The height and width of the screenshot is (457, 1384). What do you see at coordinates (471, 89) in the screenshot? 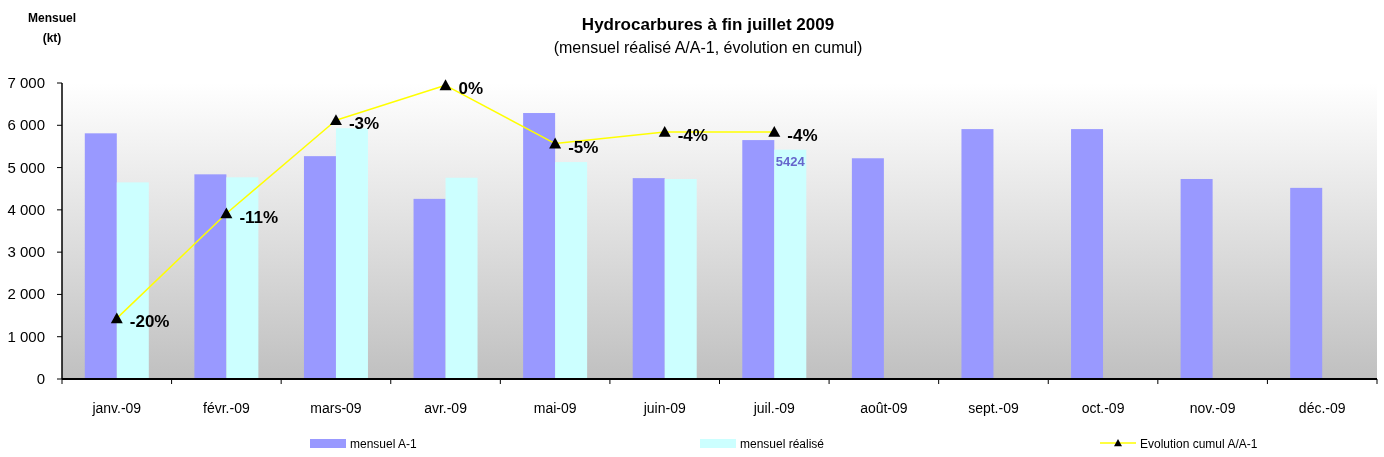
I see `data-label: 0%` at bounding box center [471, 89].